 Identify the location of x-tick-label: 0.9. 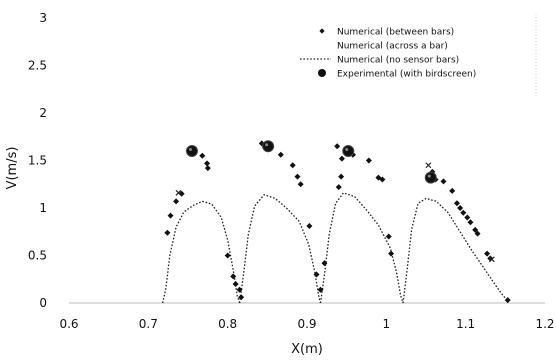
(306, 324).